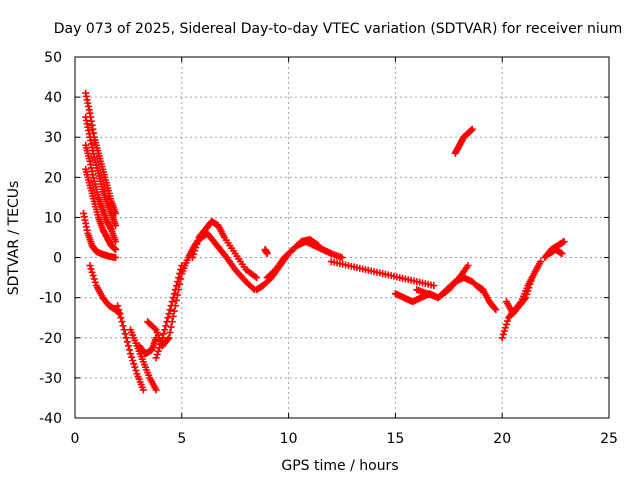  What do you see at coordinates (181, 439) in the screenshot?
I see `x-tick-label: 5` at bounding box center [181, 439].